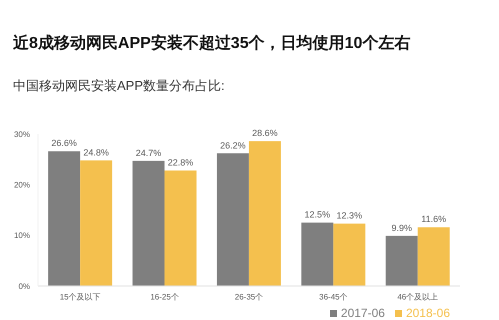  I want to click on y-tick-label: 30%, so click(22, 134).